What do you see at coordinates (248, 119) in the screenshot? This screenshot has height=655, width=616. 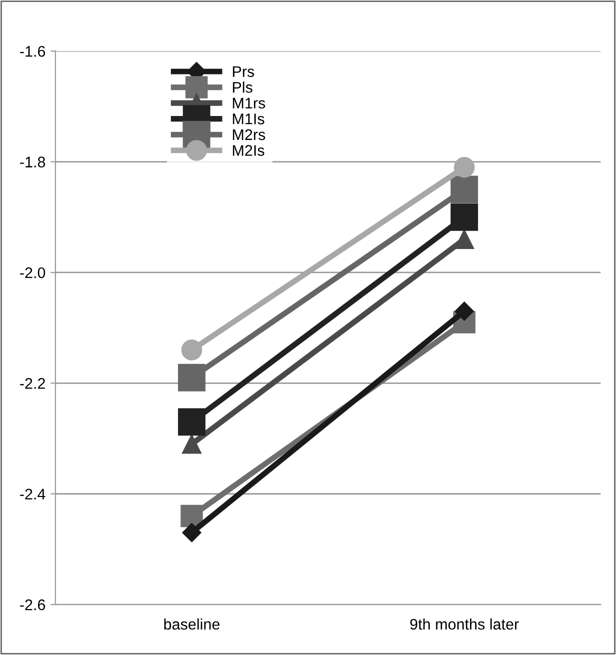 I see `legend-label: M1Is` at bounding box center [248, 119].